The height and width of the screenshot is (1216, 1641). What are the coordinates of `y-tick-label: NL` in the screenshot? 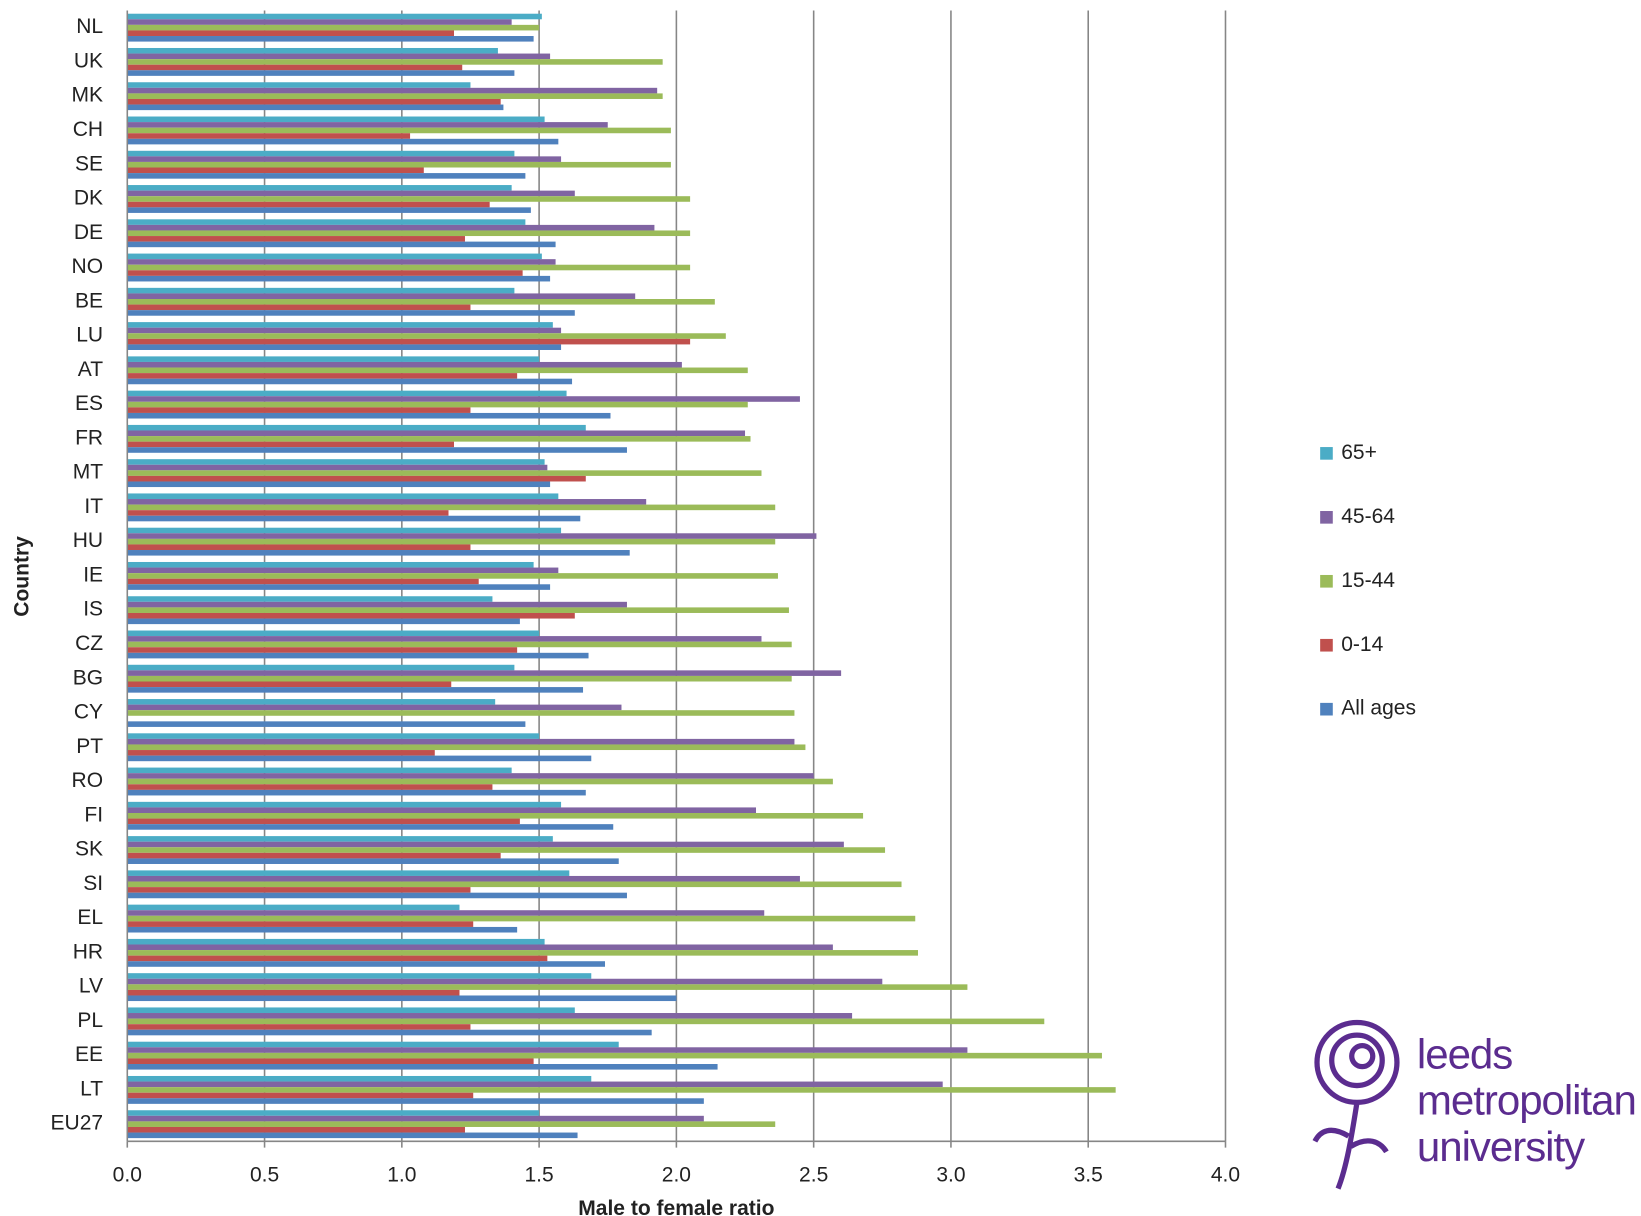 It's located at (89, 26).